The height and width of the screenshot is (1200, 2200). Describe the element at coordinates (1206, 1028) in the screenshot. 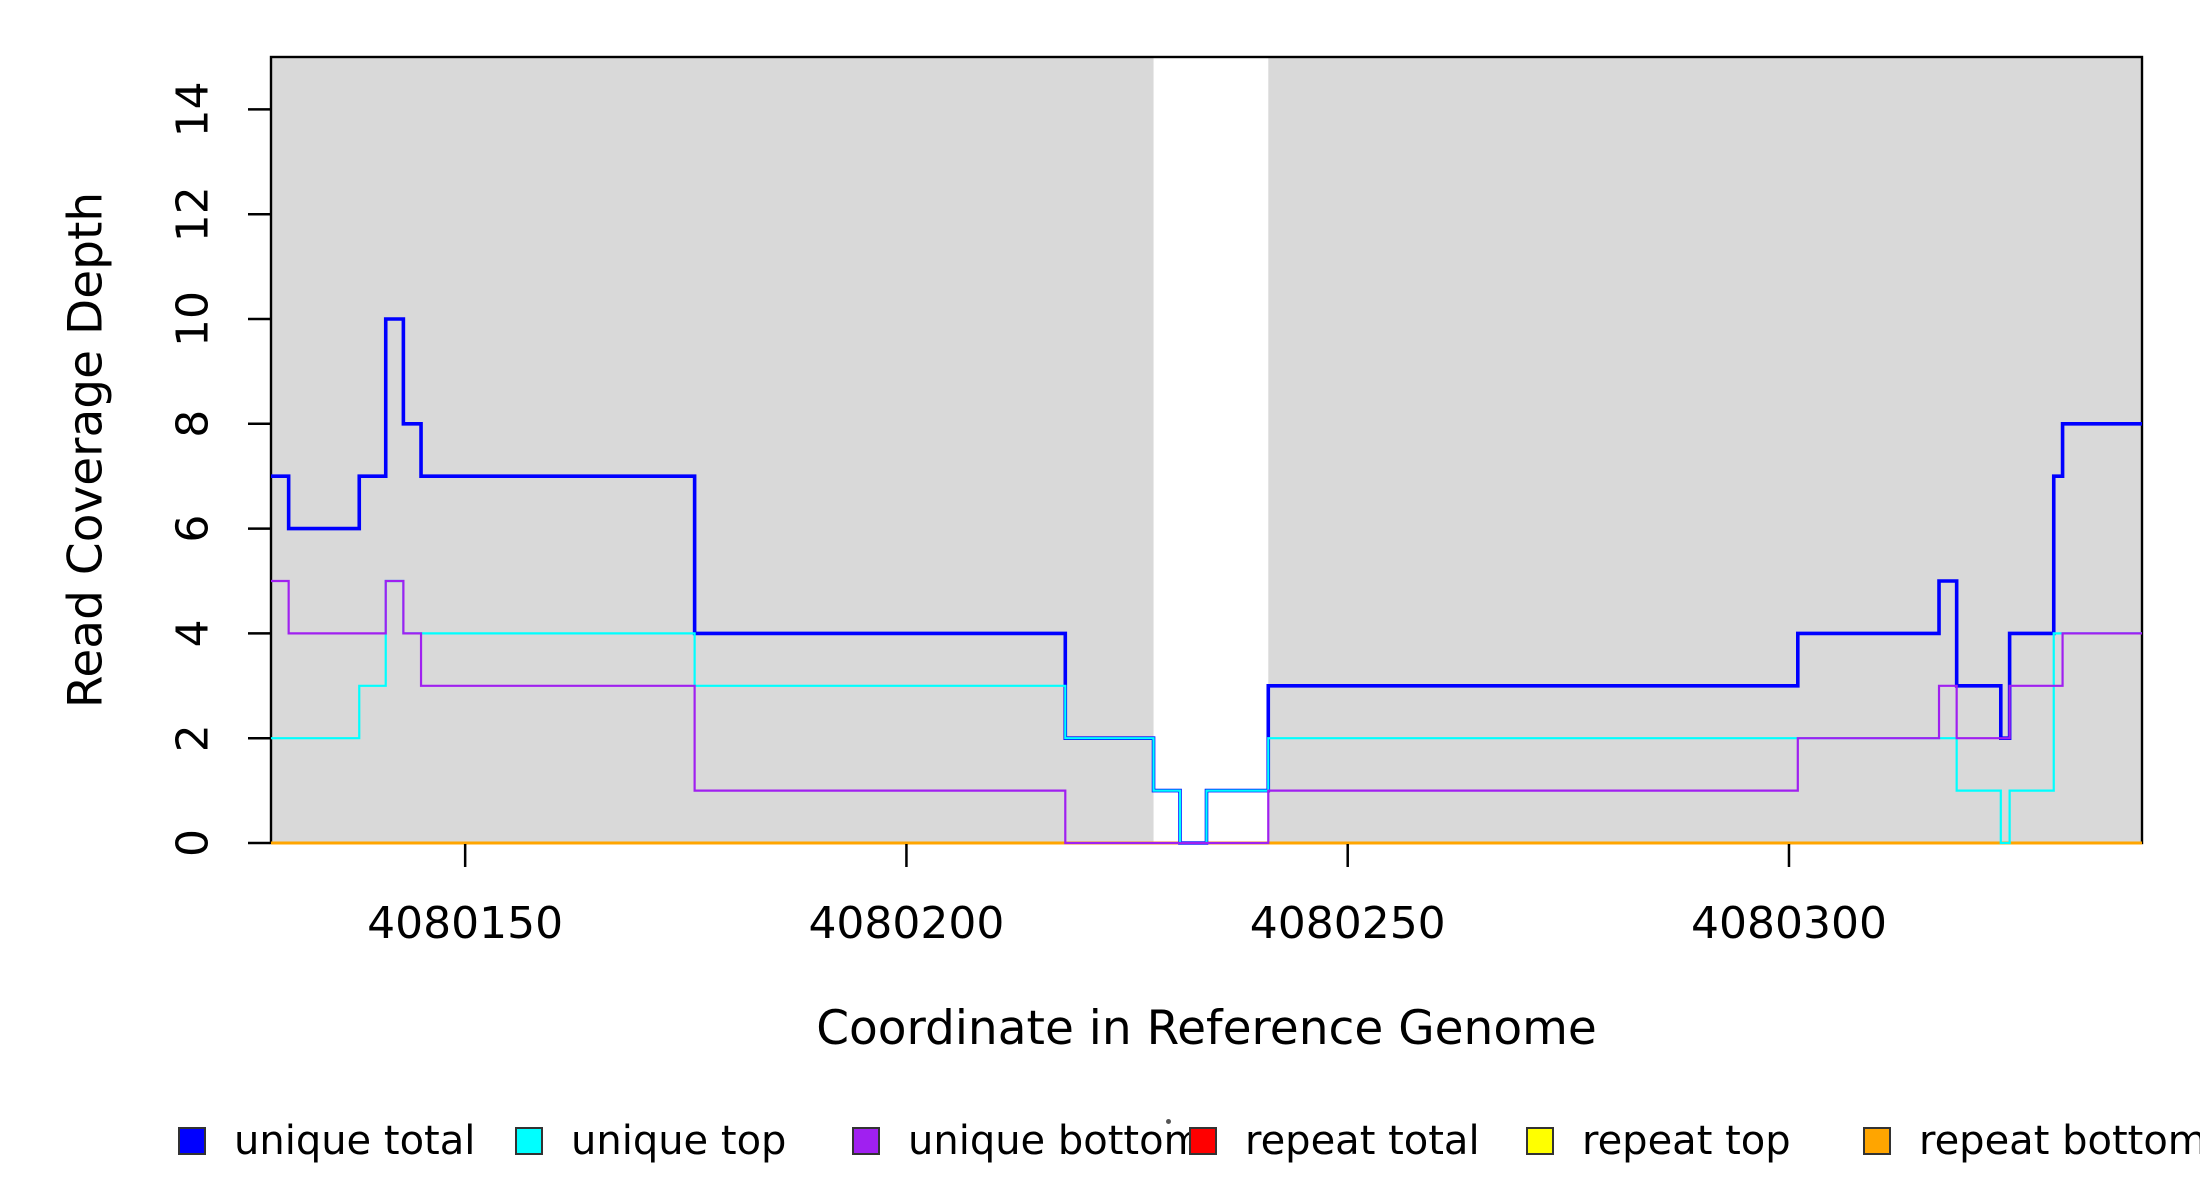

I see `x-axis-title: Coordinate in Reference Genome` at that location.